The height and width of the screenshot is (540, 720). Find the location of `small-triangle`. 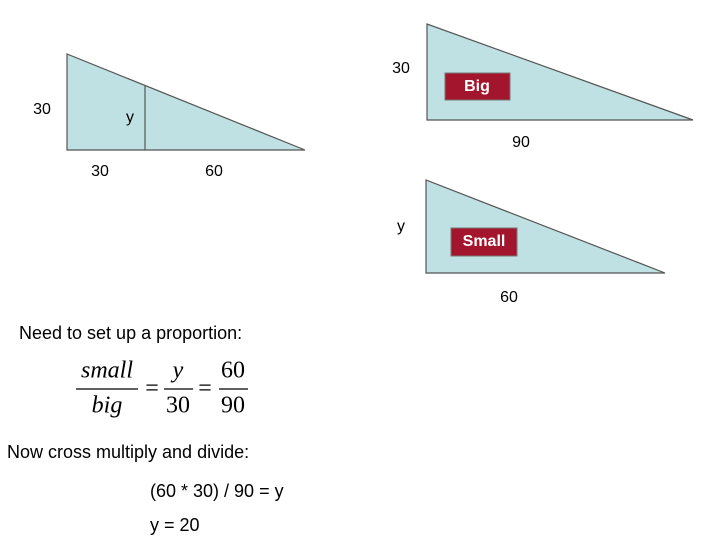

small-triangle is located at coordinates (545, 226).